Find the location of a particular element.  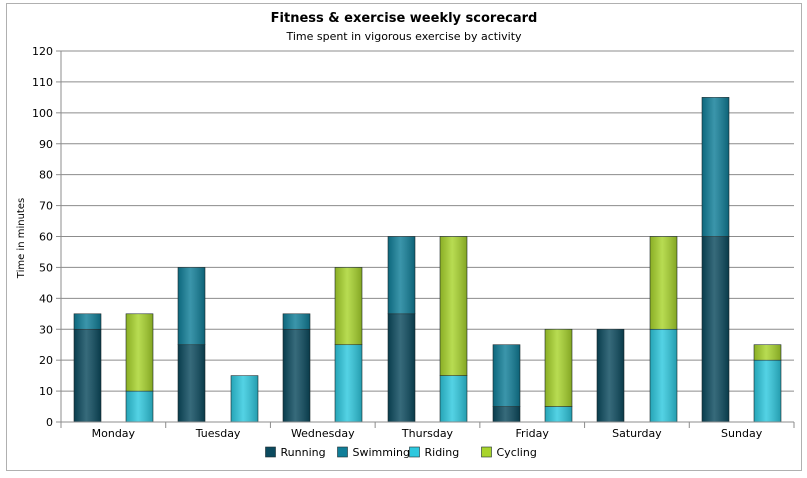

x-tick-label: Sunday is located at coordinates (742, 433).